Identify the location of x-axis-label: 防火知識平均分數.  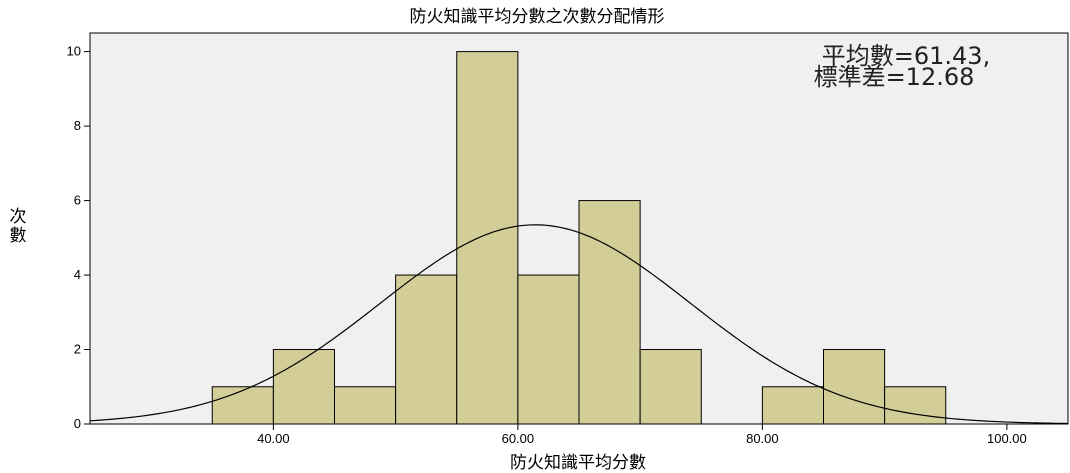
(578, 463).